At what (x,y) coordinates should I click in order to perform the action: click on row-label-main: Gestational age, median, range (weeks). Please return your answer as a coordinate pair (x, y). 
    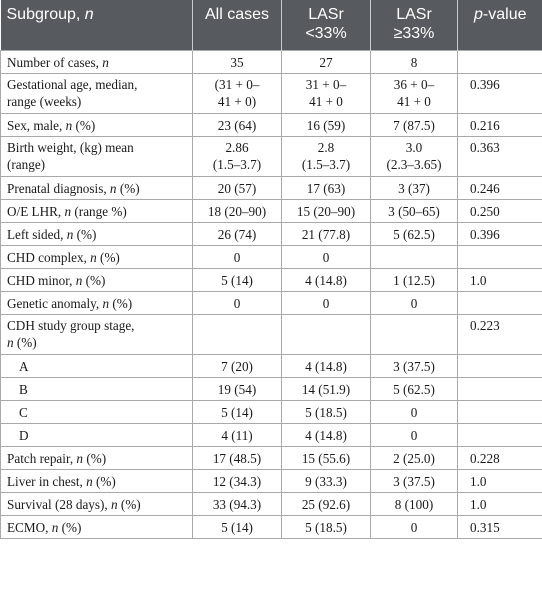
    Looking at the image, I should click on (72, 92).